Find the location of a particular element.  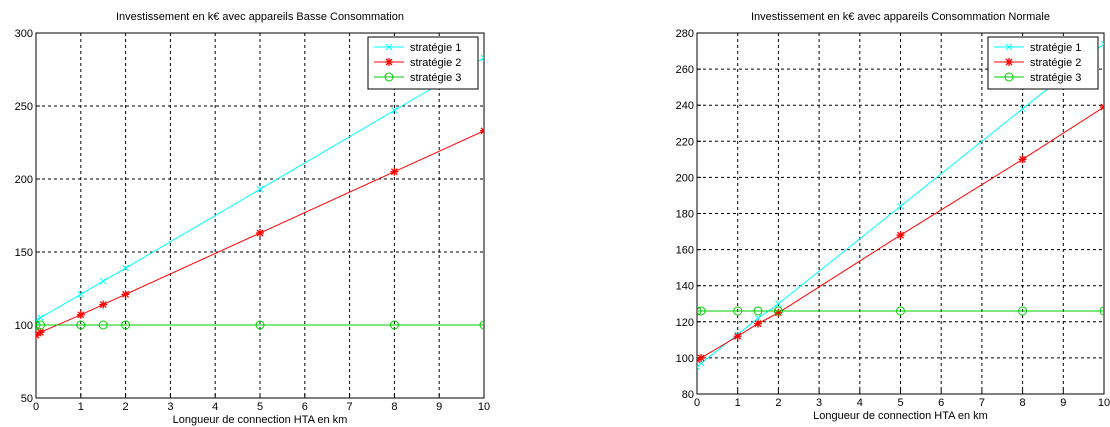

legend-box is located at coordinates (1043, 63).